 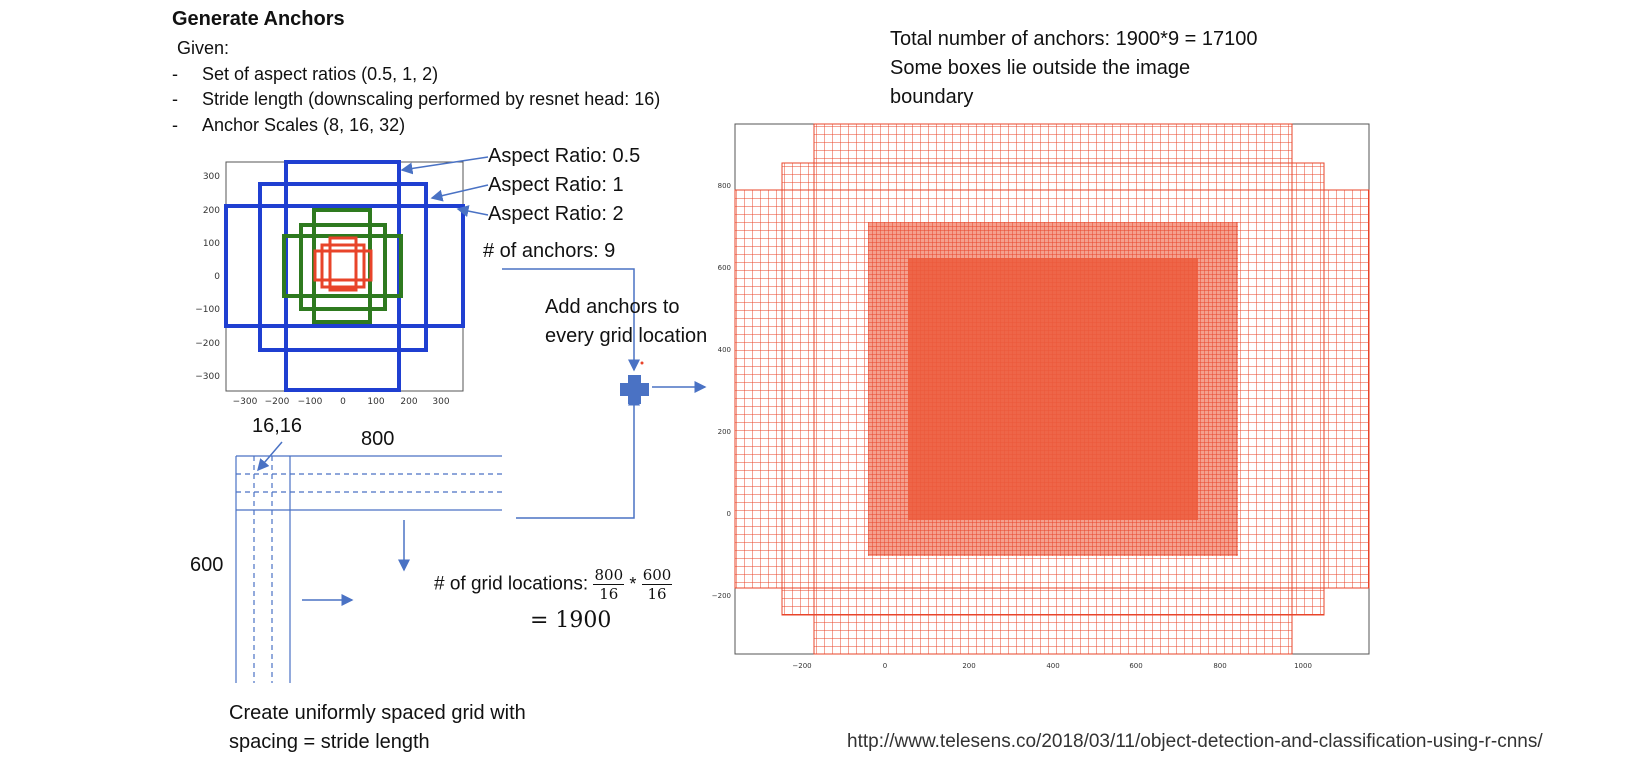 I want to click on svg-text: 1000, so click(x=1303, y=666).